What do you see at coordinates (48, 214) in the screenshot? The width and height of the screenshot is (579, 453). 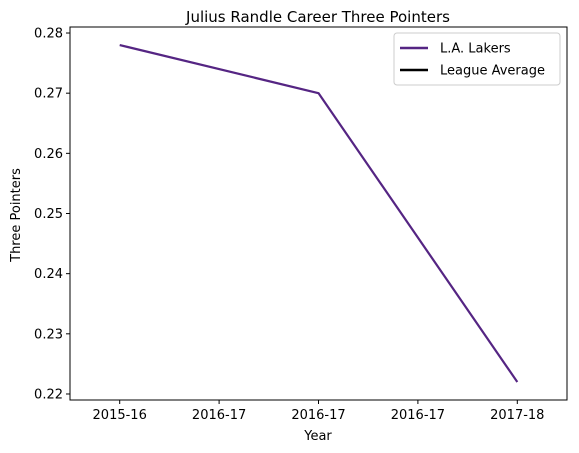 I see `y-tick-label: 0.25` at bounding box center [48, 214].